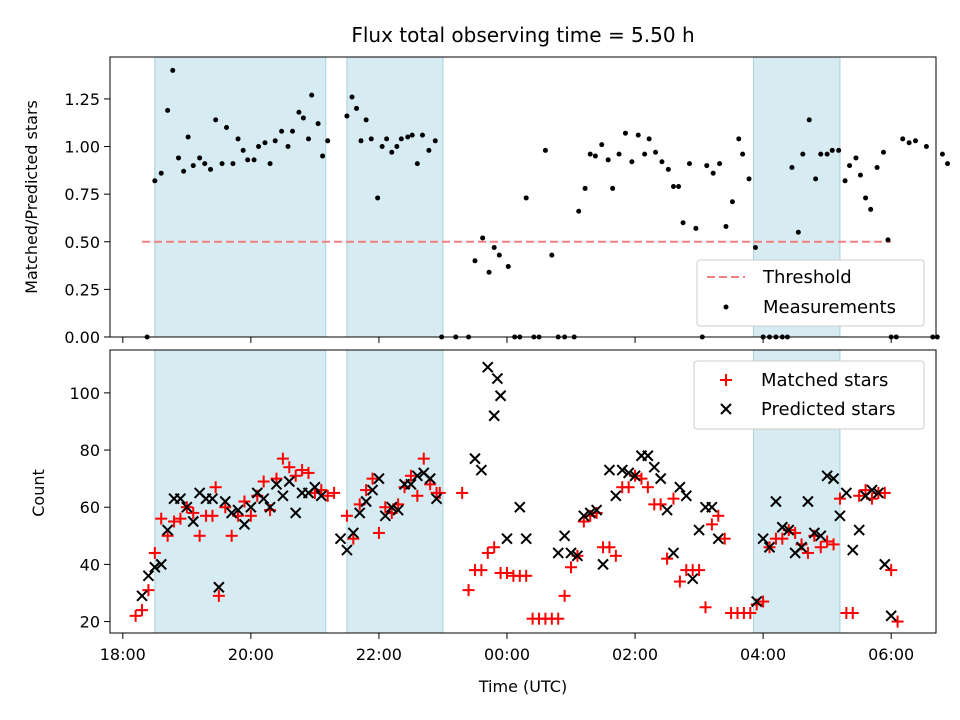 The width and height of the screenshot is (960, 720). I want to click on top-y-tick-label: 0.25, so click(82, 289).